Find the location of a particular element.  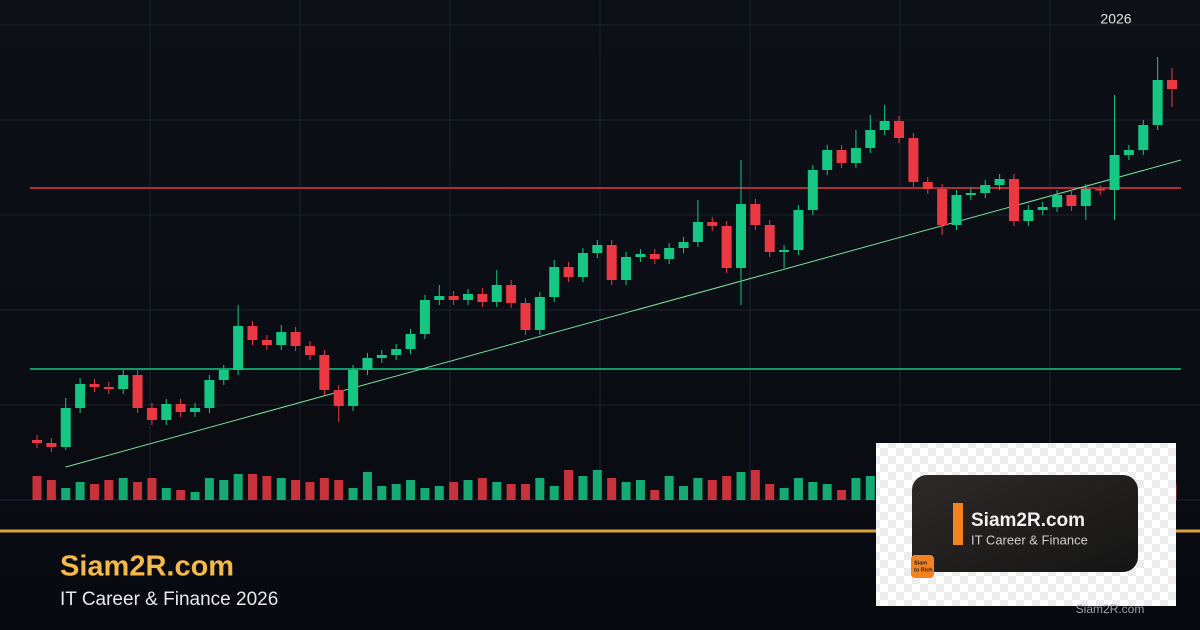

year-label: 2026 is located at coordinates (1115, 19).